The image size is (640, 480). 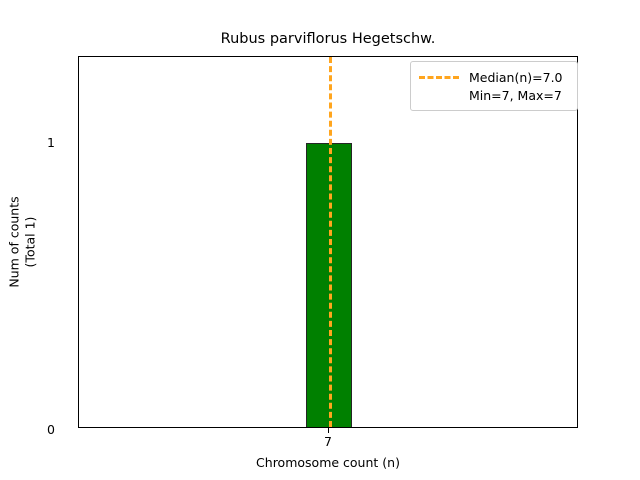 What do you see at coordinates (14, 242) in the screenshot?
I see `y-axis-label-line1: Num of counts` at bounding box center [14, 242].